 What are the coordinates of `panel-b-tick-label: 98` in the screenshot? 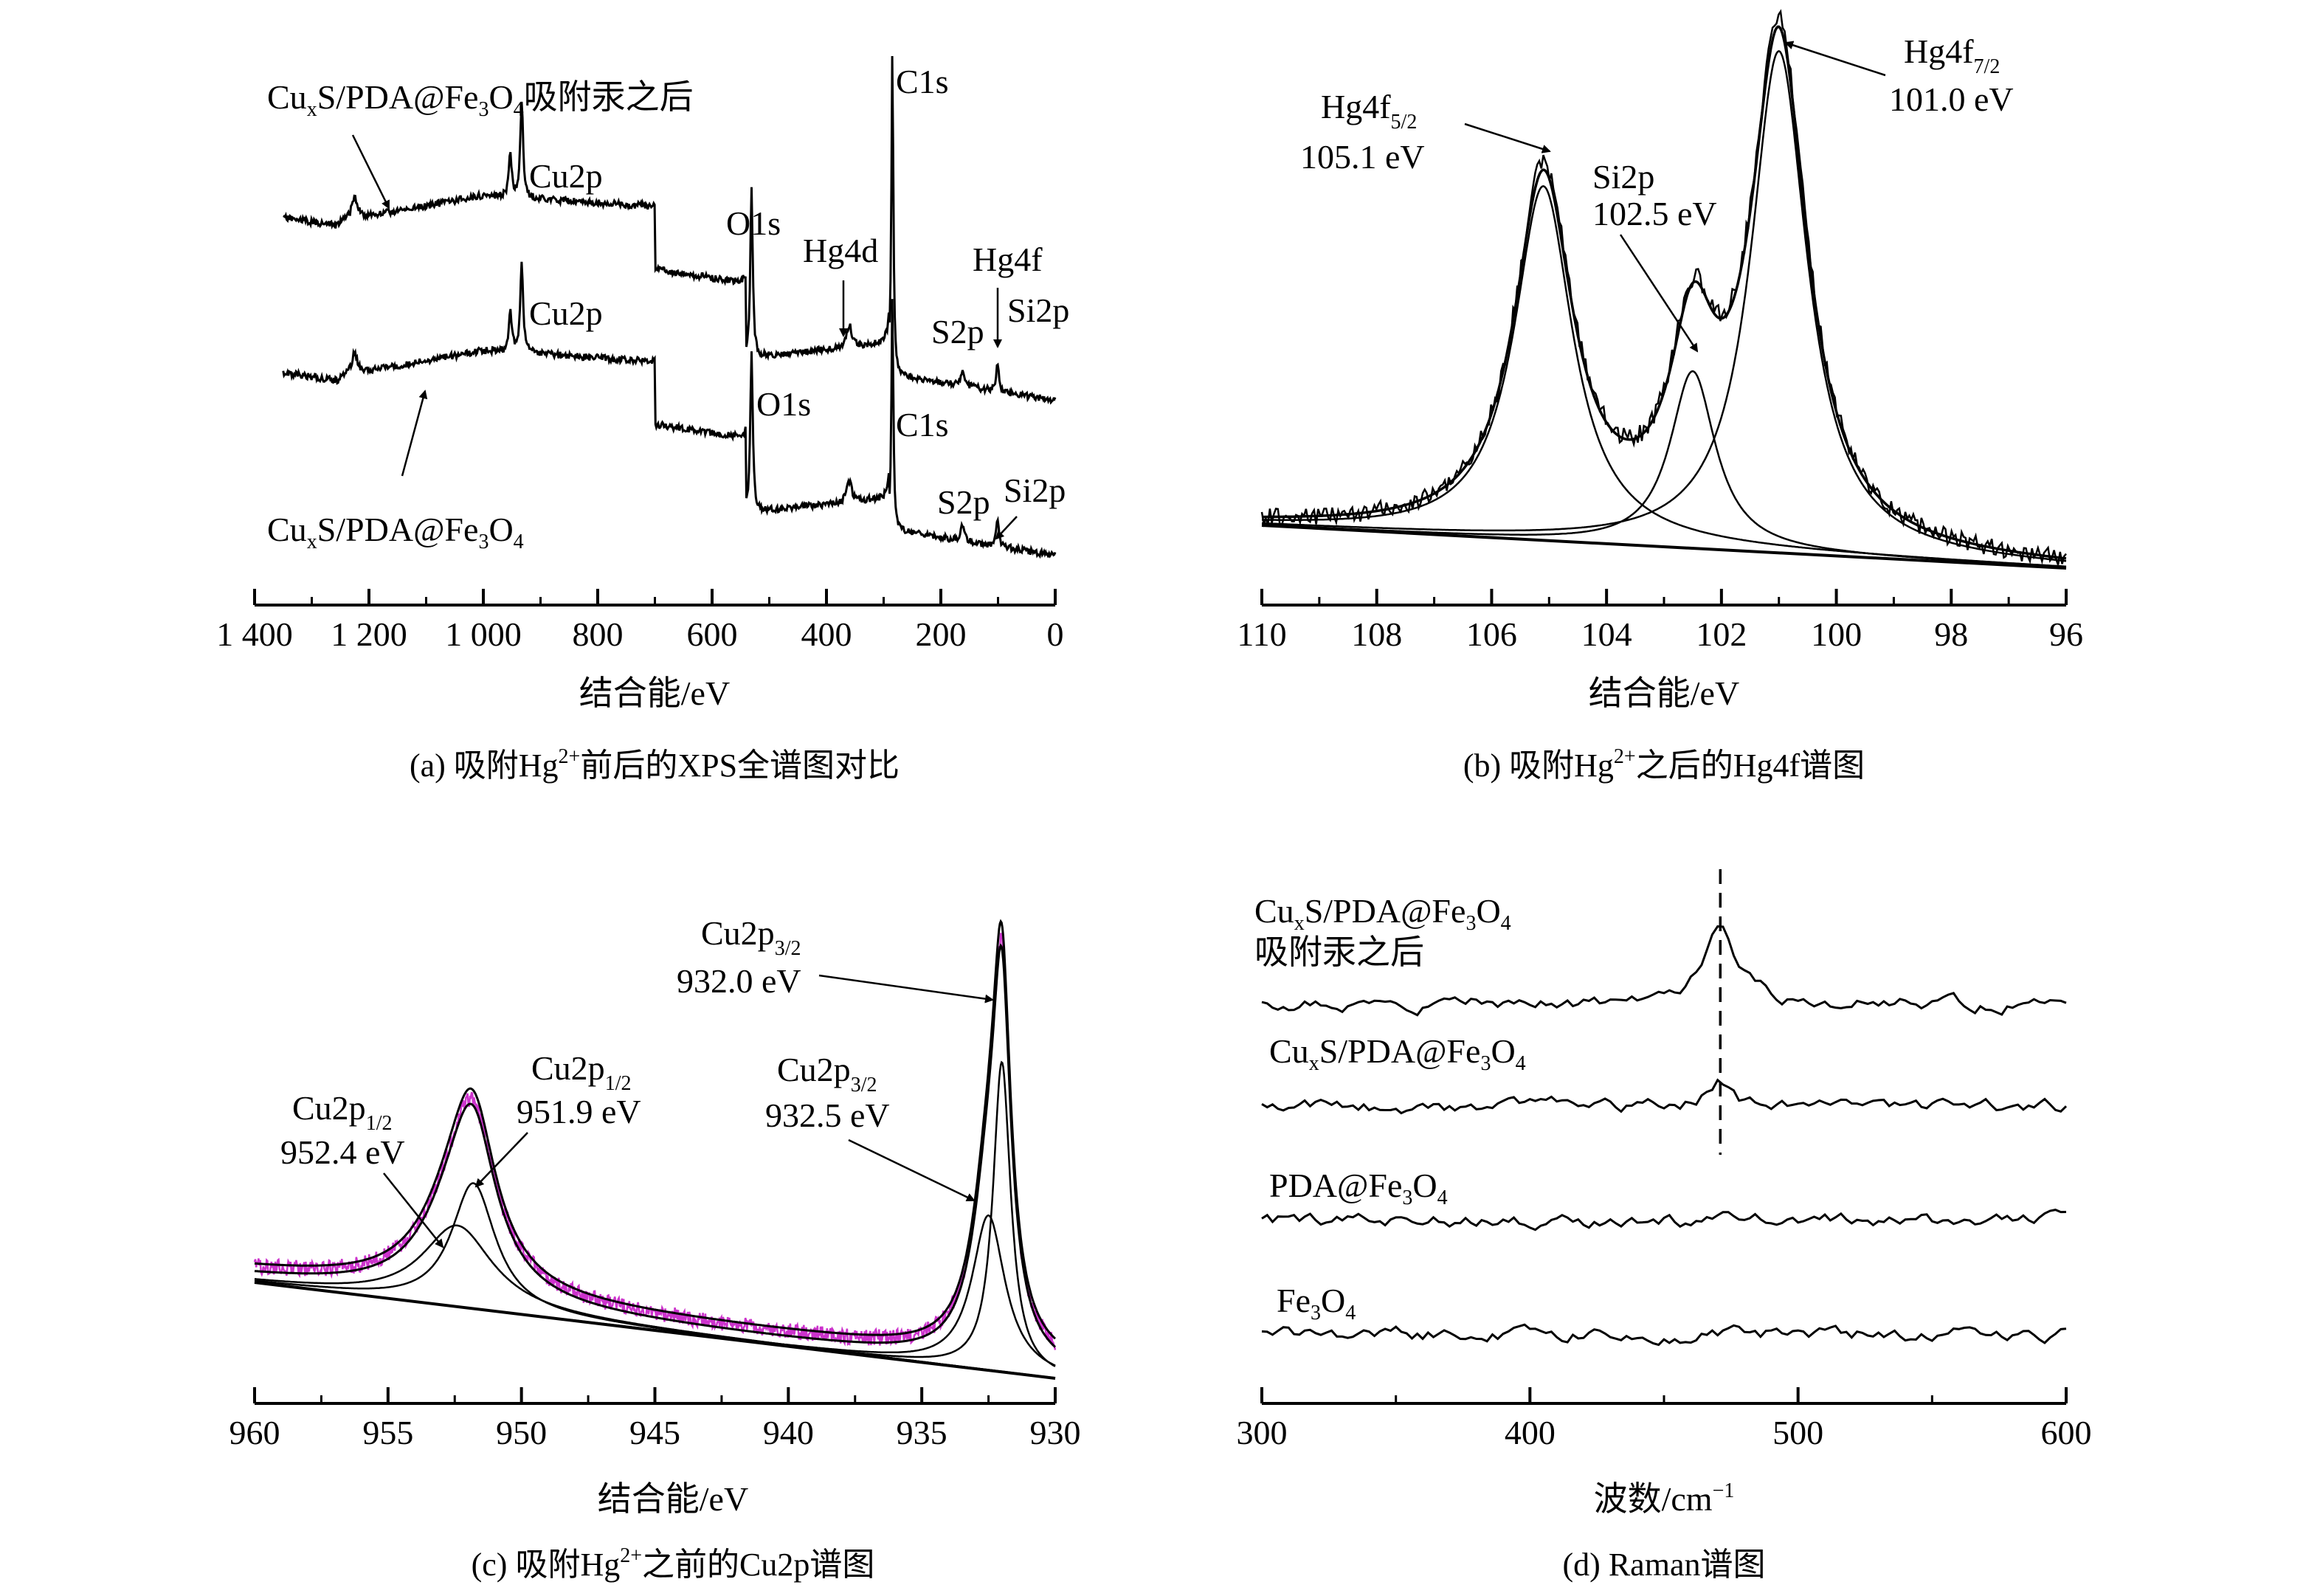 It's located at (1951, 634).